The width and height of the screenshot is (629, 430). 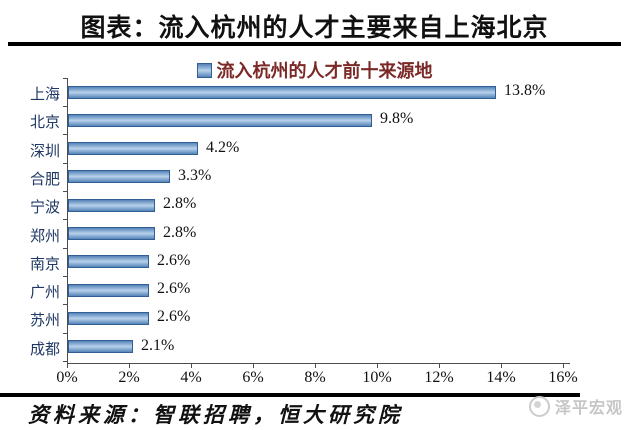 I want to click on x-axis-tick-label: 6%, so click(x=253, y=377).